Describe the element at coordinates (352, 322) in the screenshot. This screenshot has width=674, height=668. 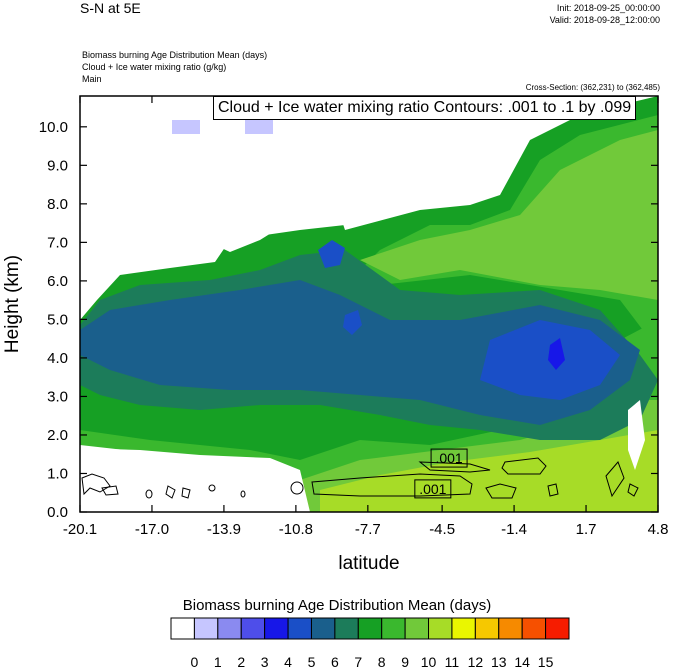
I see `age-5-blob-a` at that location.